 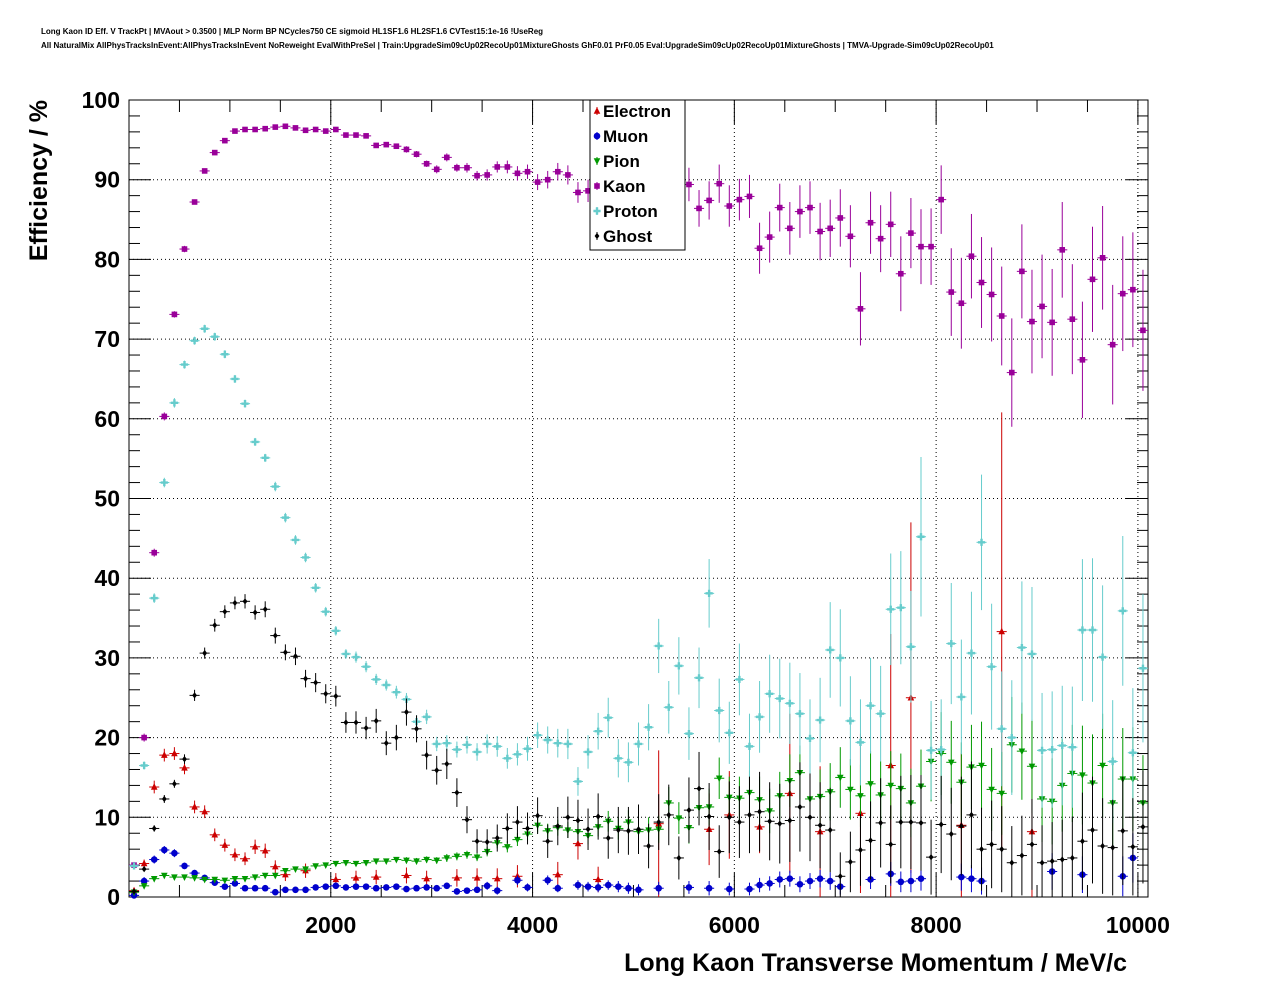 I want to click on legend-marker-electron, so click(x=597, y=110).